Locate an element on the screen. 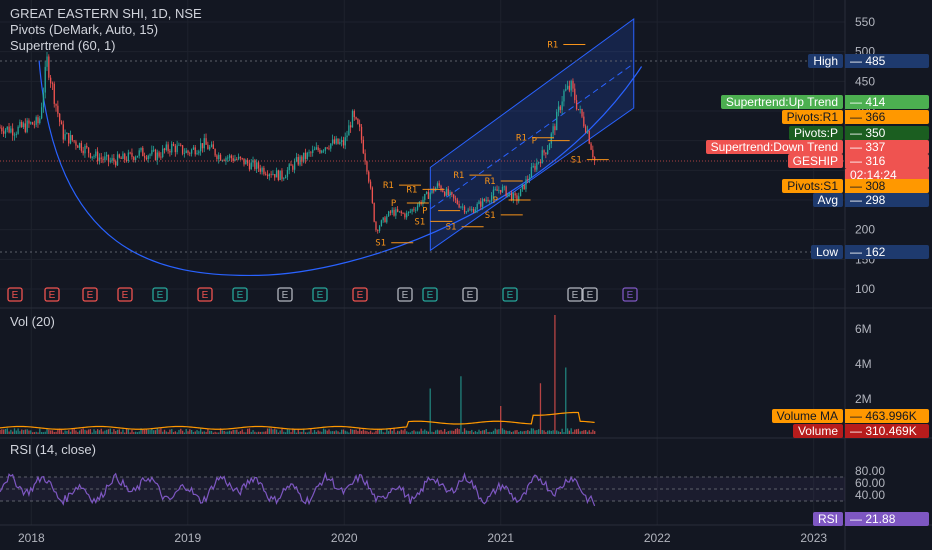 This screenshot has height=550, width=932. volume-indicator-label: Vol (20) is located at coordinates (32, 321).